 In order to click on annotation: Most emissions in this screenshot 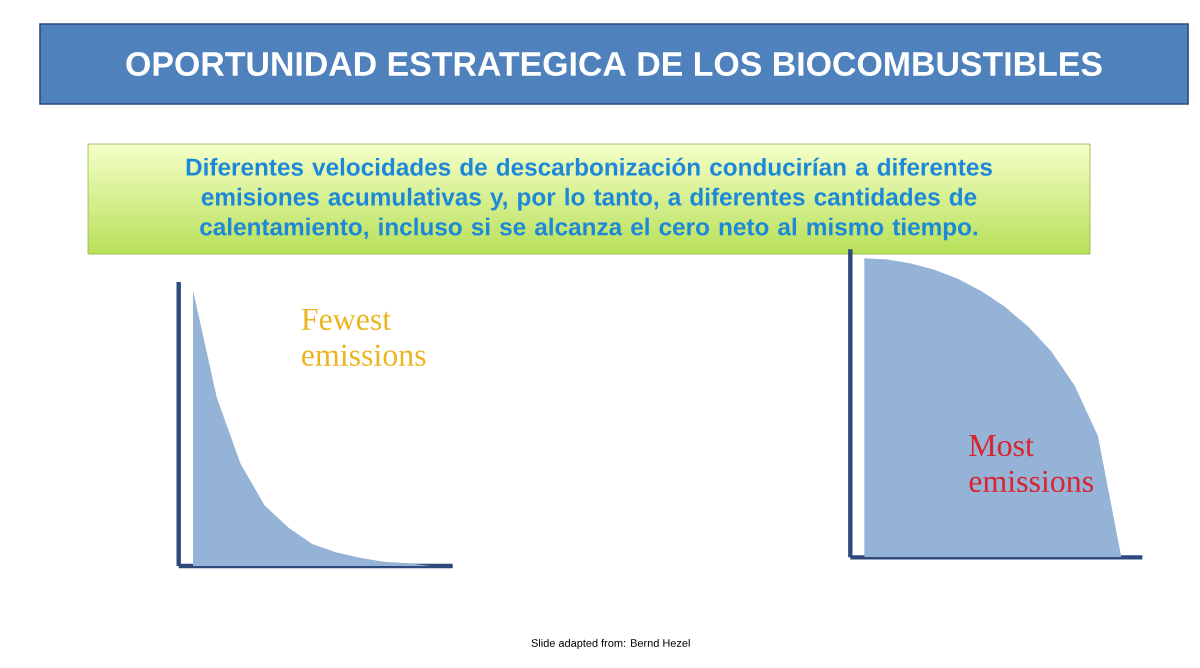, I will do `click(1031, 464)`.